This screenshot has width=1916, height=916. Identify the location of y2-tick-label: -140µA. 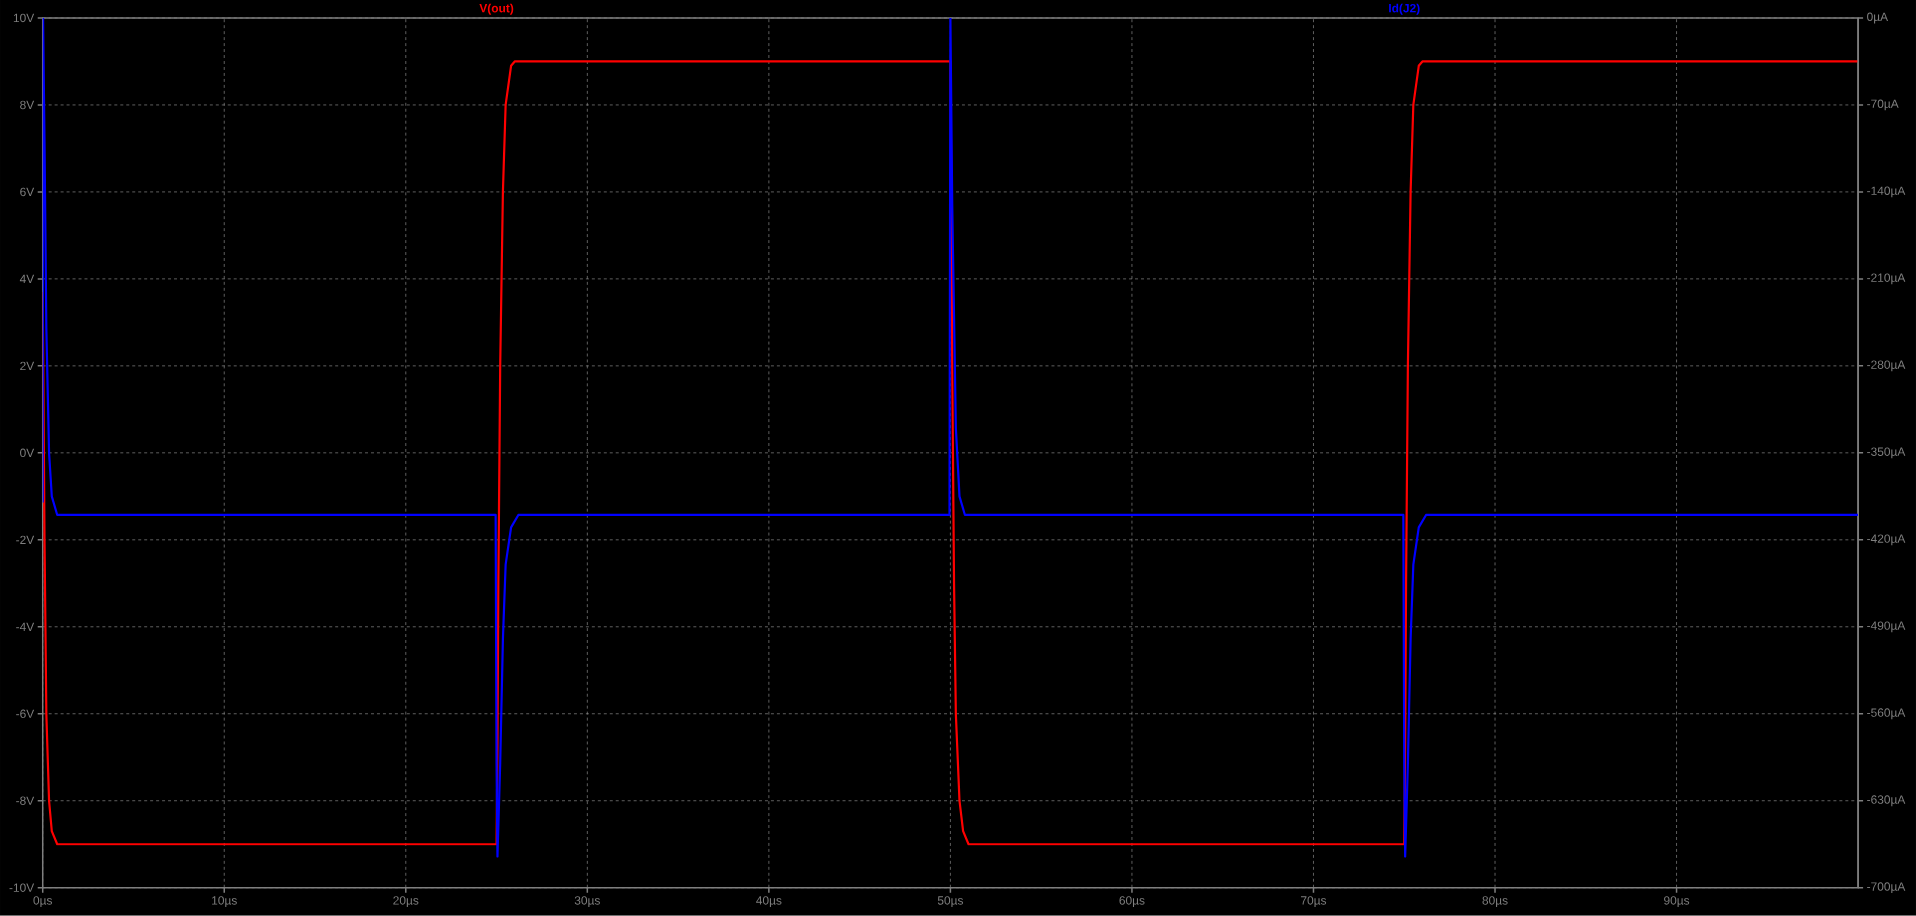
(1886, 192).